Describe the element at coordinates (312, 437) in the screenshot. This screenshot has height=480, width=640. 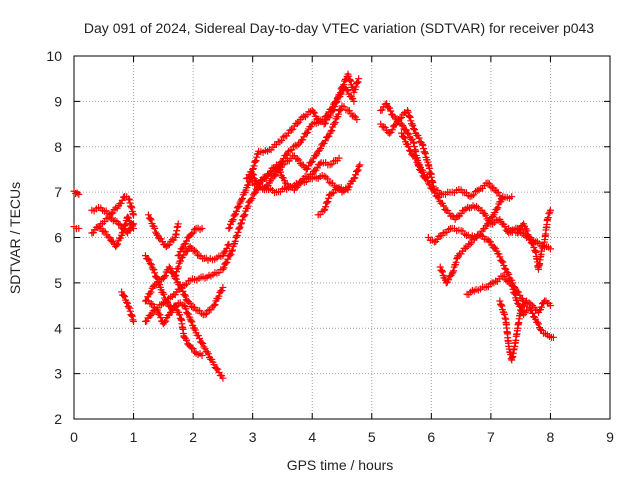
I see `x-tick-label: 4` at that location.